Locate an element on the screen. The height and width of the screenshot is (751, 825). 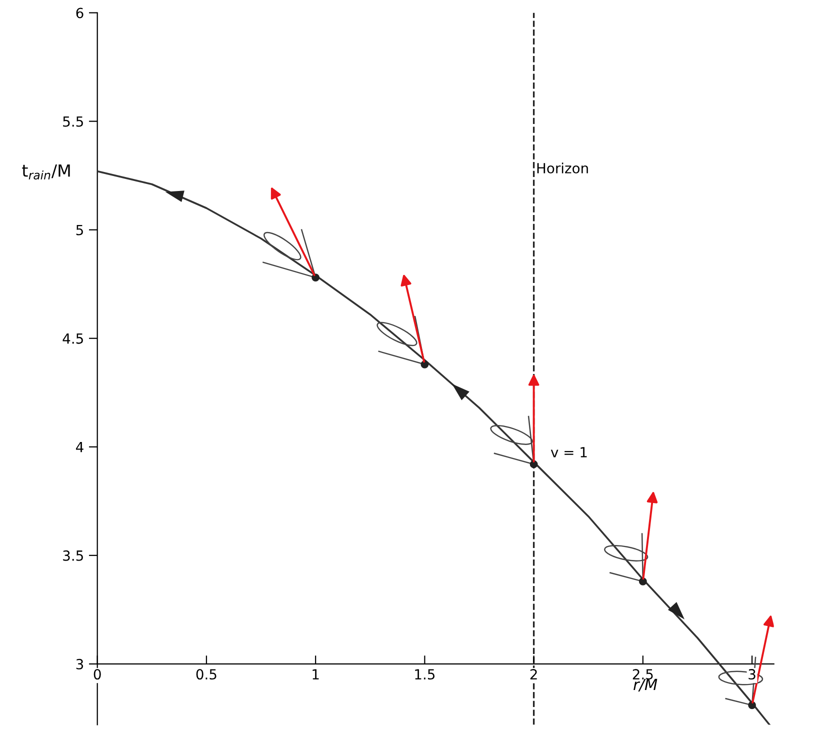
ref-line-label: Horizon is located at coordinates (562, 168).